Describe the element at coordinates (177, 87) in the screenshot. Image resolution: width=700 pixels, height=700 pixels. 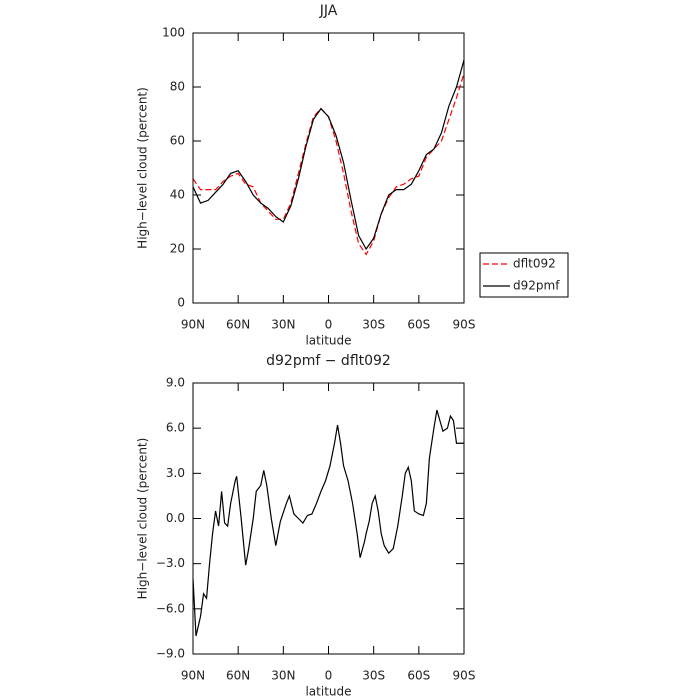
I see `y-tick-label: 80` at that location.